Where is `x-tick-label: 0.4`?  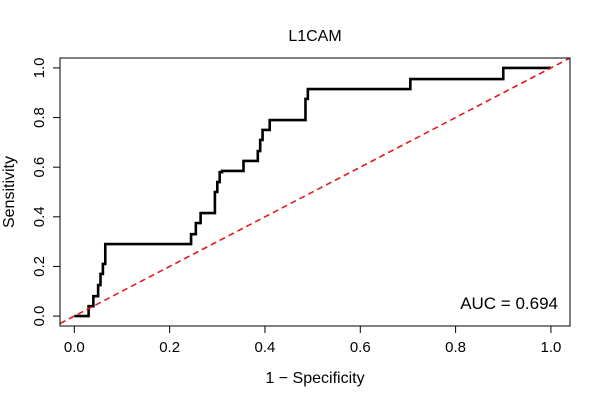
x-tick-label: 0.4 is located at coordinates (265, 347).